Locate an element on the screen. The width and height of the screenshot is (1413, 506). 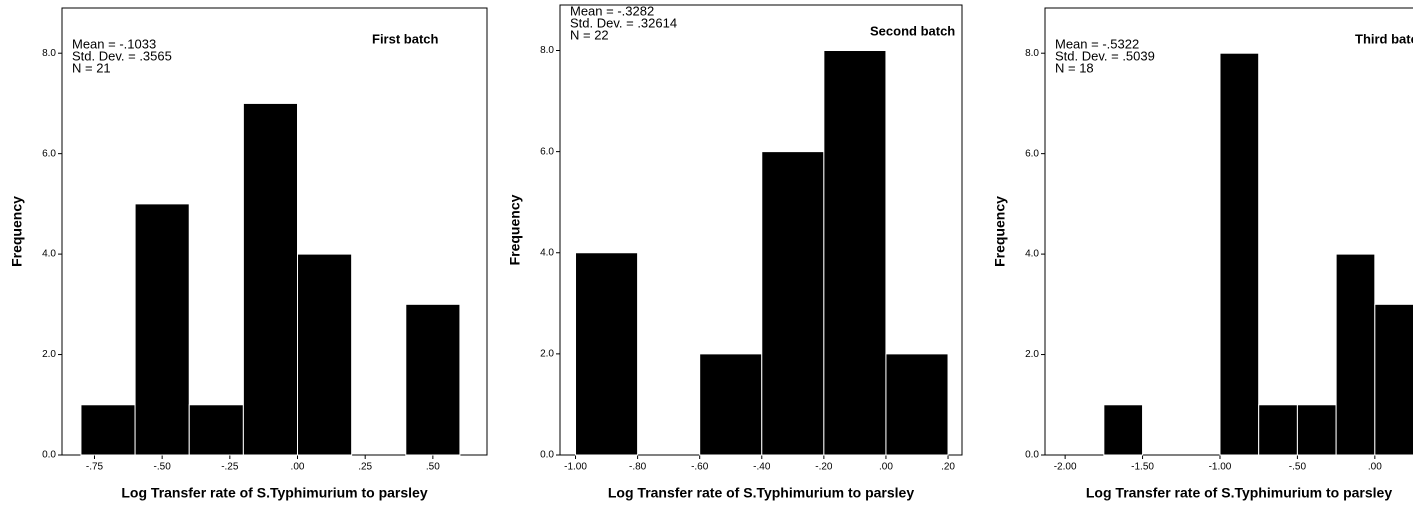
x-tick-label: -.25 is located at coordinates (230, 467).